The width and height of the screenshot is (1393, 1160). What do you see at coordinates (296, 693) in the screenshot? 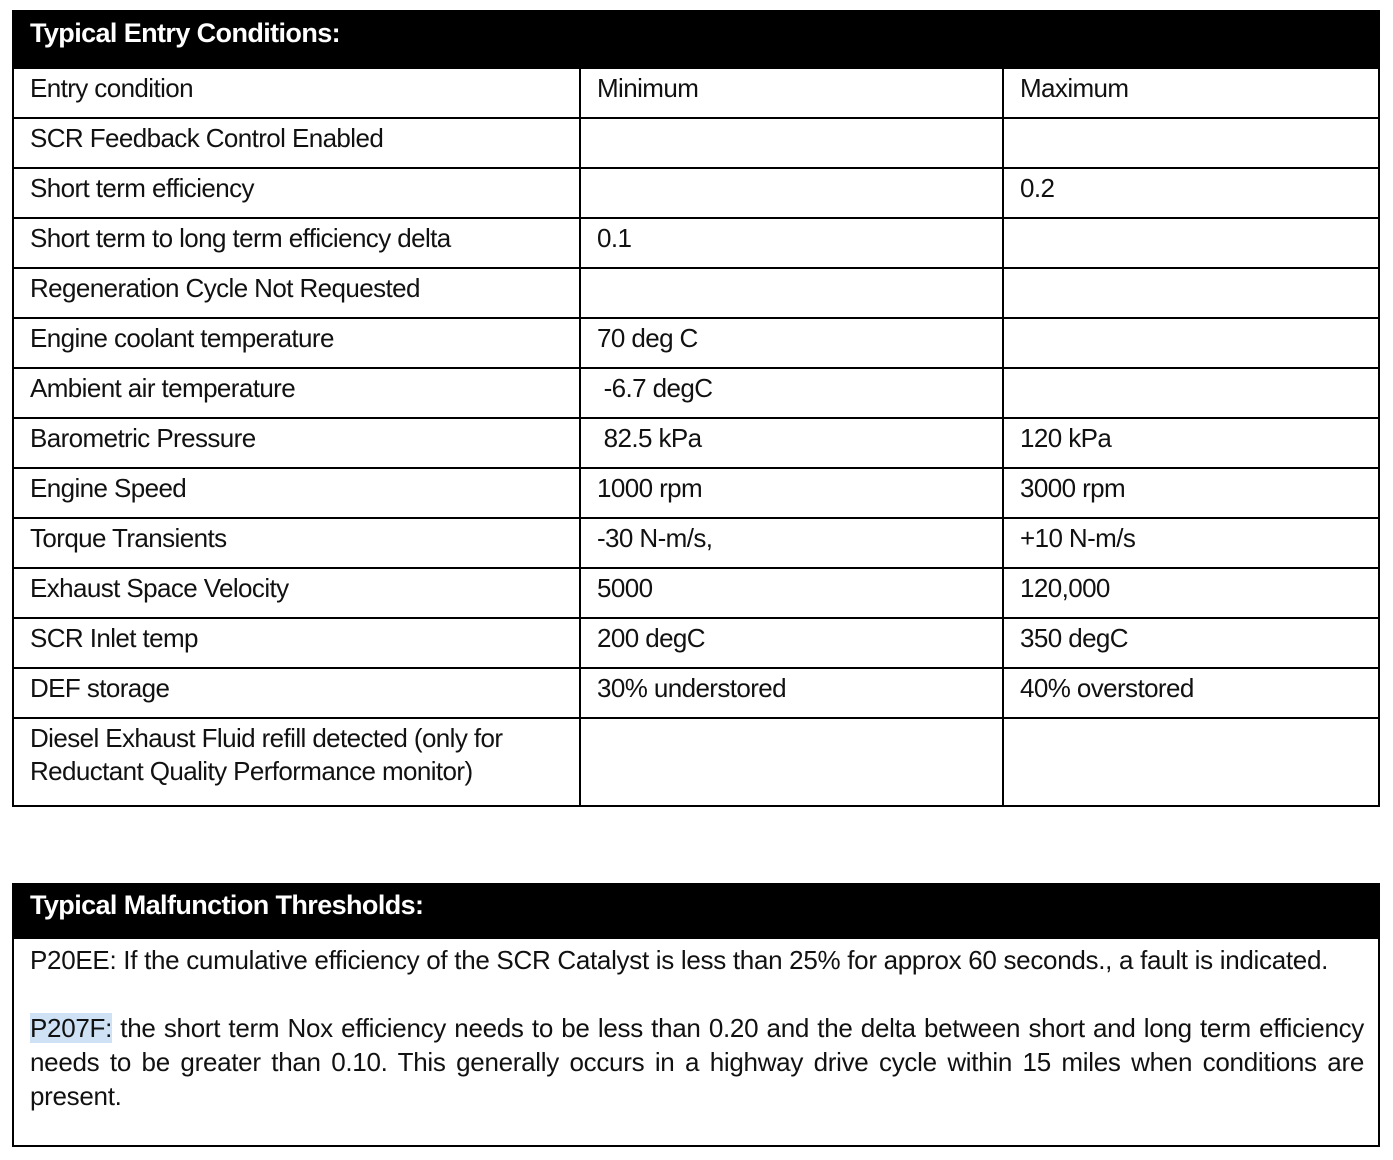
I see `entry-condition-cell: DEF storage` at bounding box center [296, 693].